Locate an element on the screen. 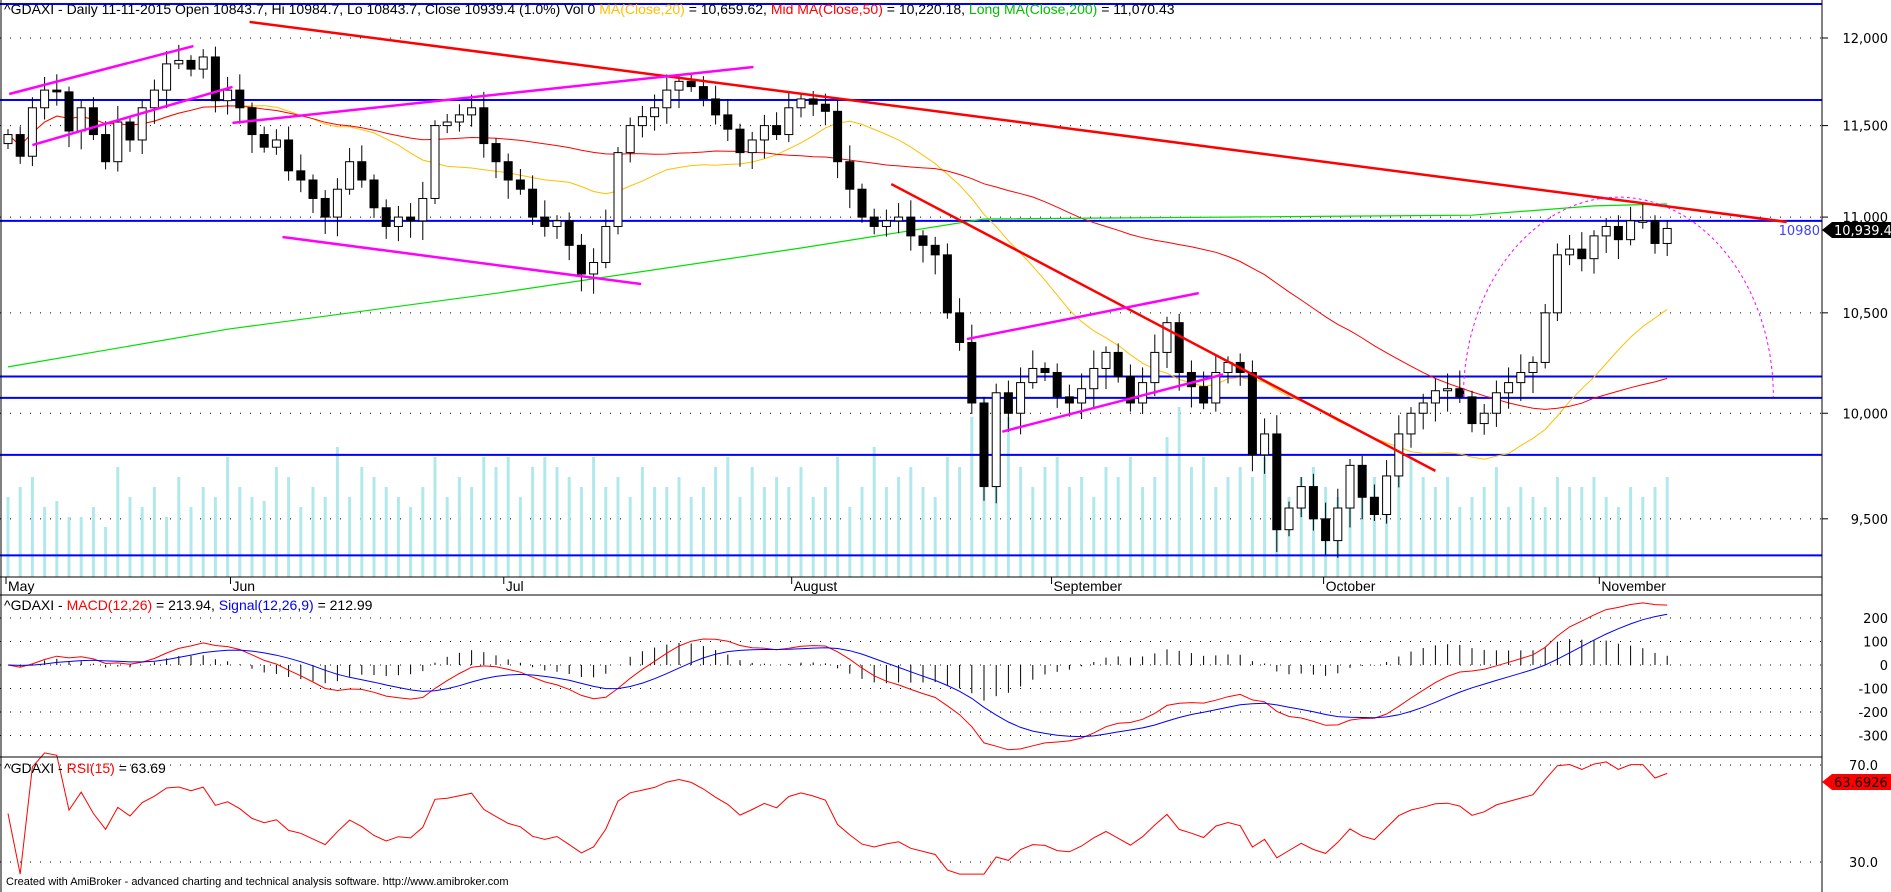 The height and width of the screenshot is (892, 1891). month-label: May is located at coordinates (21, 586).